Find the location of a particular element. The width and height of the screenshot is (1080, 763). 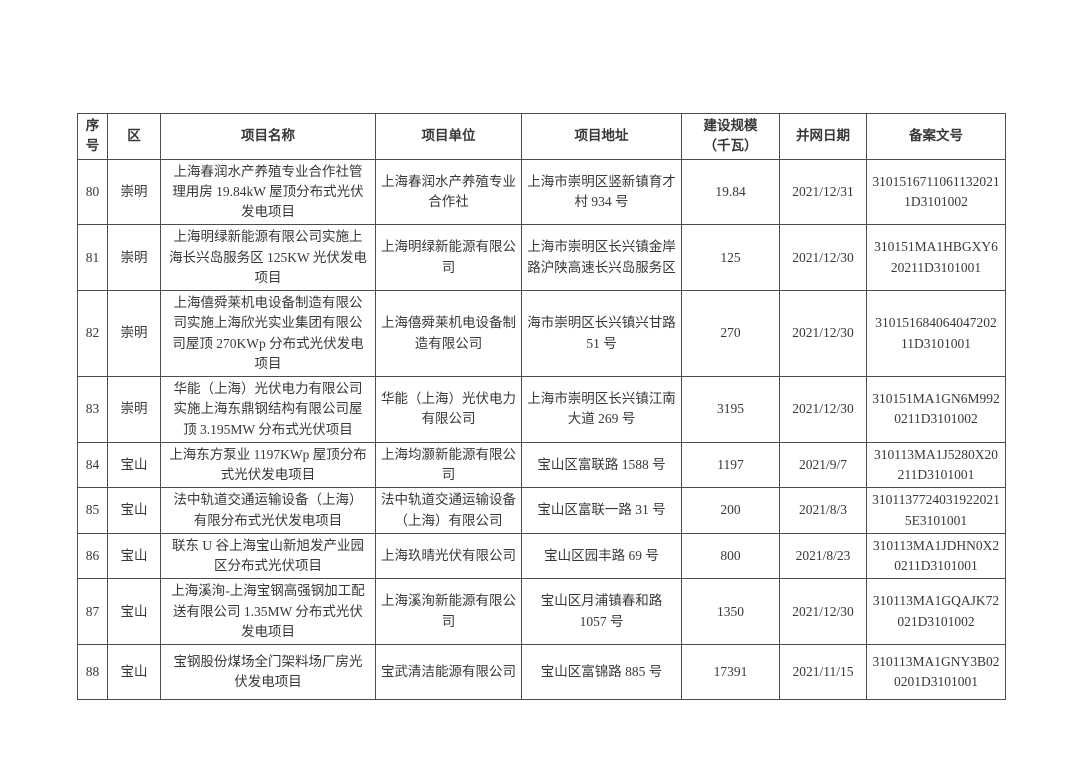

cell-project-unit: 上海均灏新能源有限公司 is located at coordinates (448, 465).